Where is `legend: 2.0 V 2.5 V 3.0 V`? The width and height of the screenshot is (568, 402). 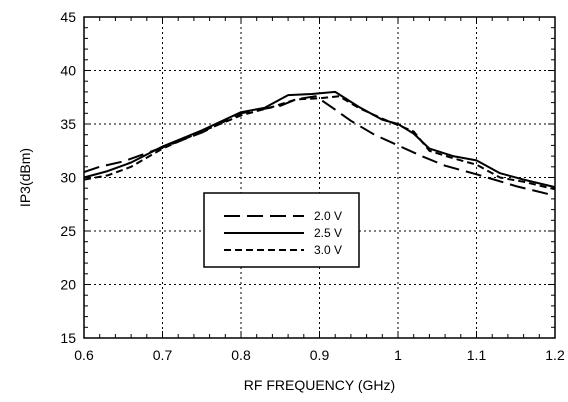 legend: 2.0 V 2.5 V 3.0 V is located at coordinates (281, 230).